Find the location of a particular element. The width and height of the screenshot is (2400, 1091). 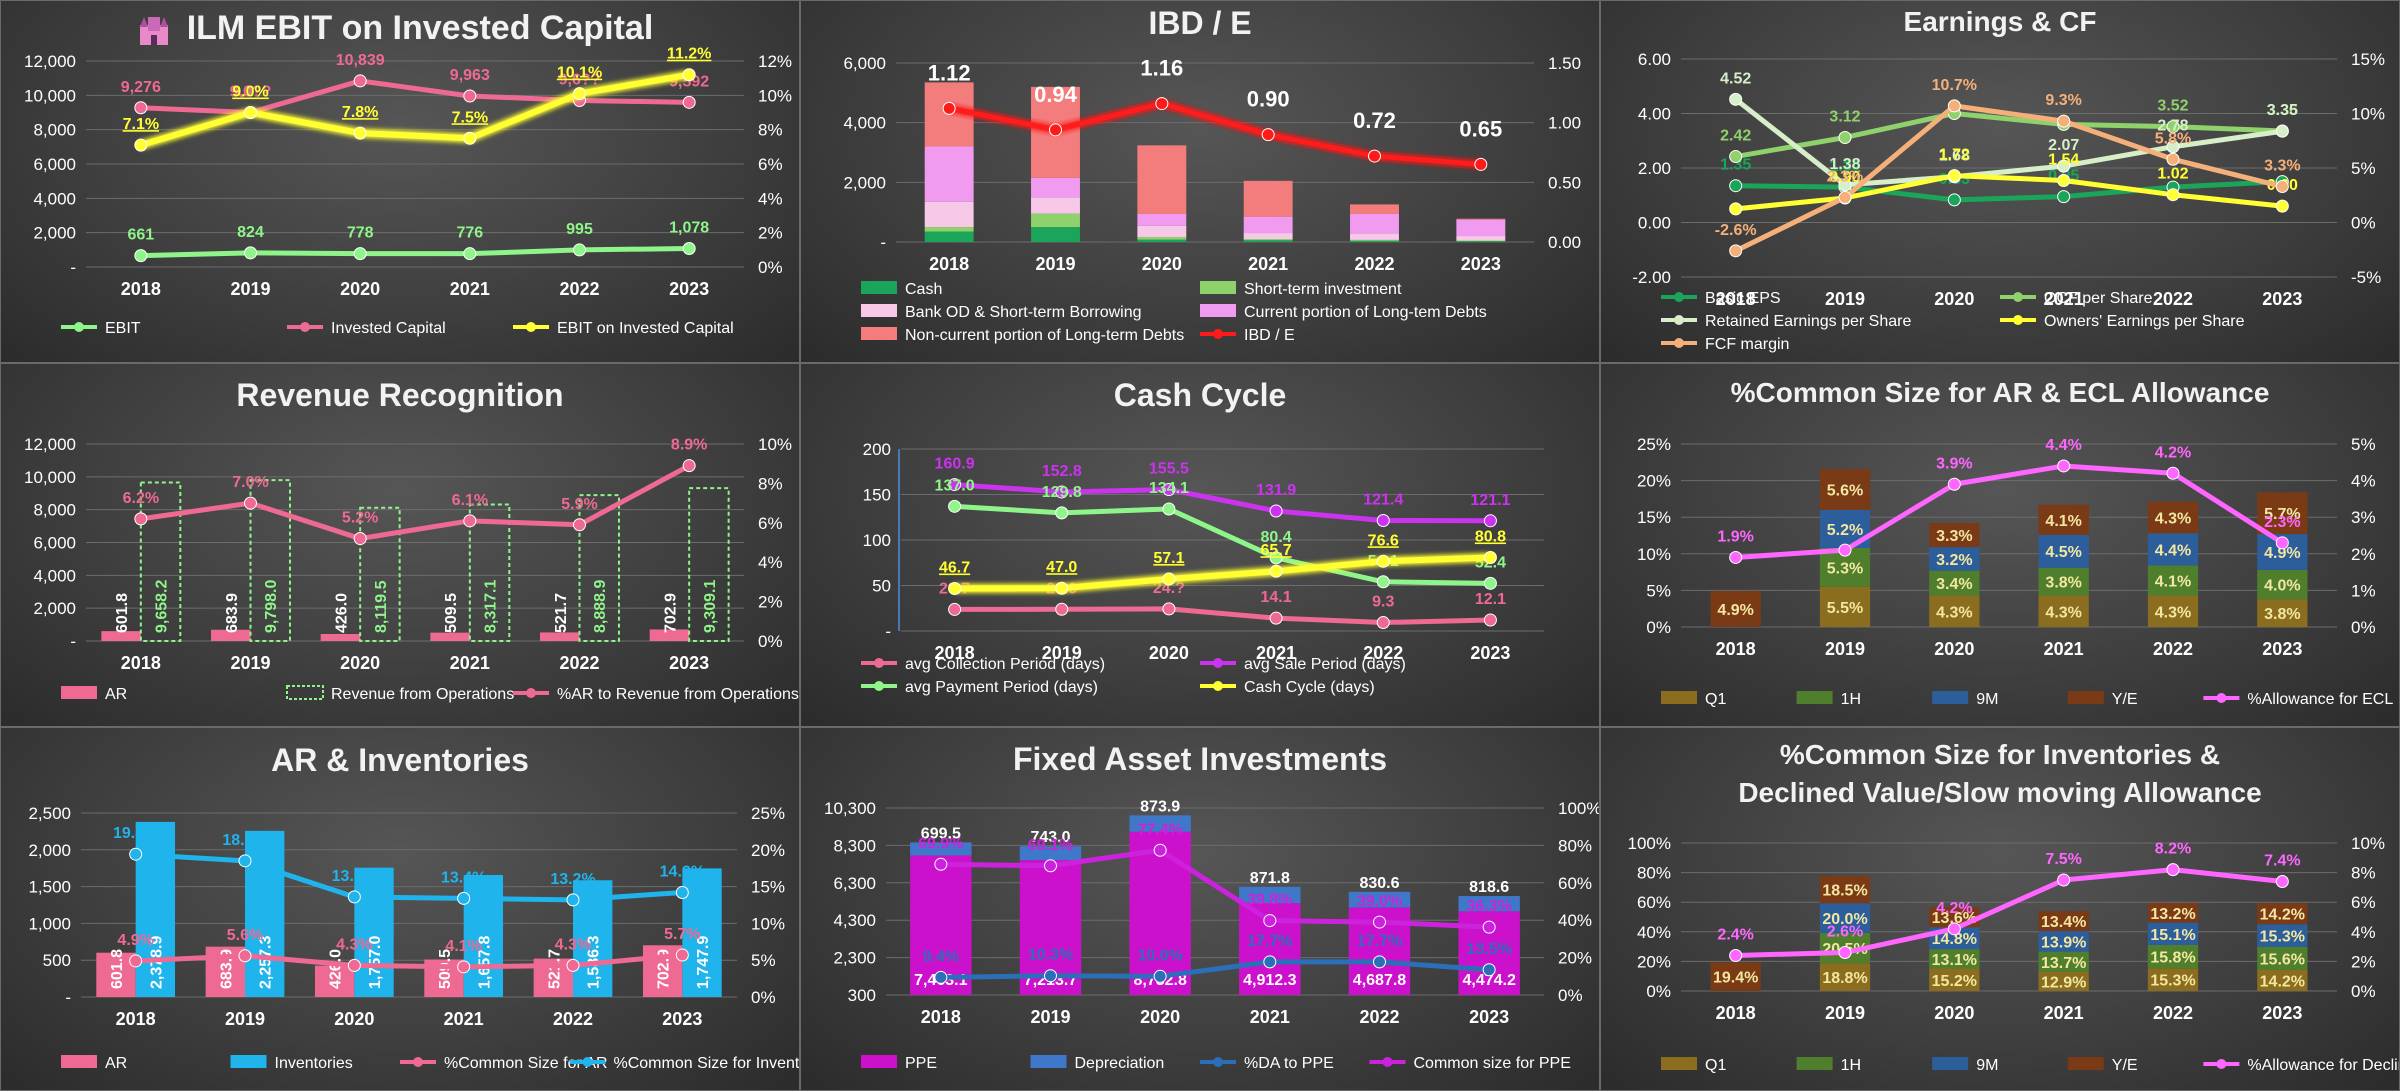

series-line-owners-earnings-per-share is located at coordinates (2009, 192).